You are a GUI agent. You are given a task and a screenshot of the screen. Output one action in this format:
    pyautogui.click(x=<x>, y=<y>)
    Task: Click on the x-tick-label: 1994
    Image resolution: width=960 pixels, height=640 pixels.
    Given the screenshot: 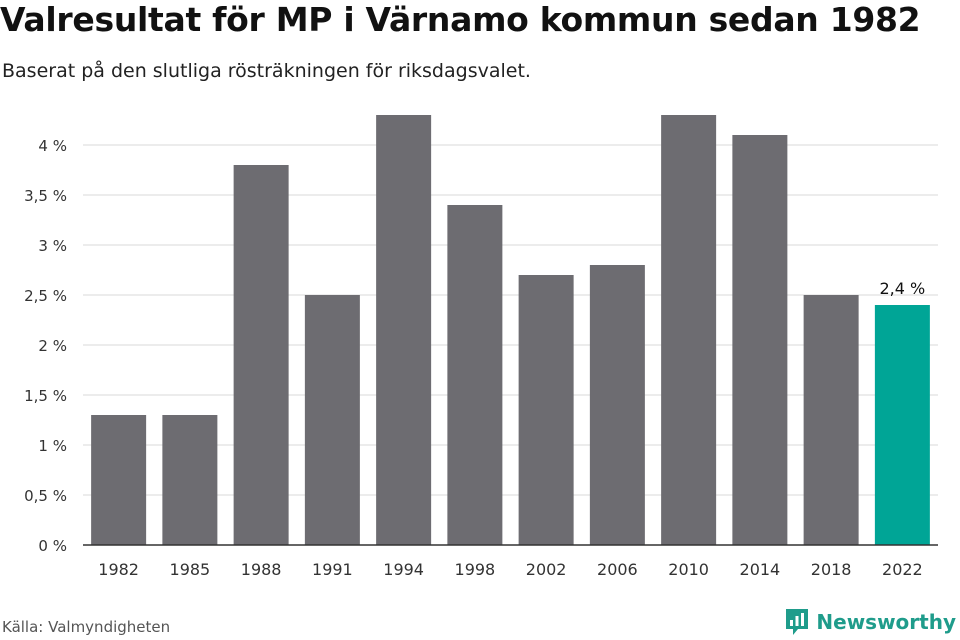 What is the action you would take?
    pyautogui.click(x=403, y=569)
    